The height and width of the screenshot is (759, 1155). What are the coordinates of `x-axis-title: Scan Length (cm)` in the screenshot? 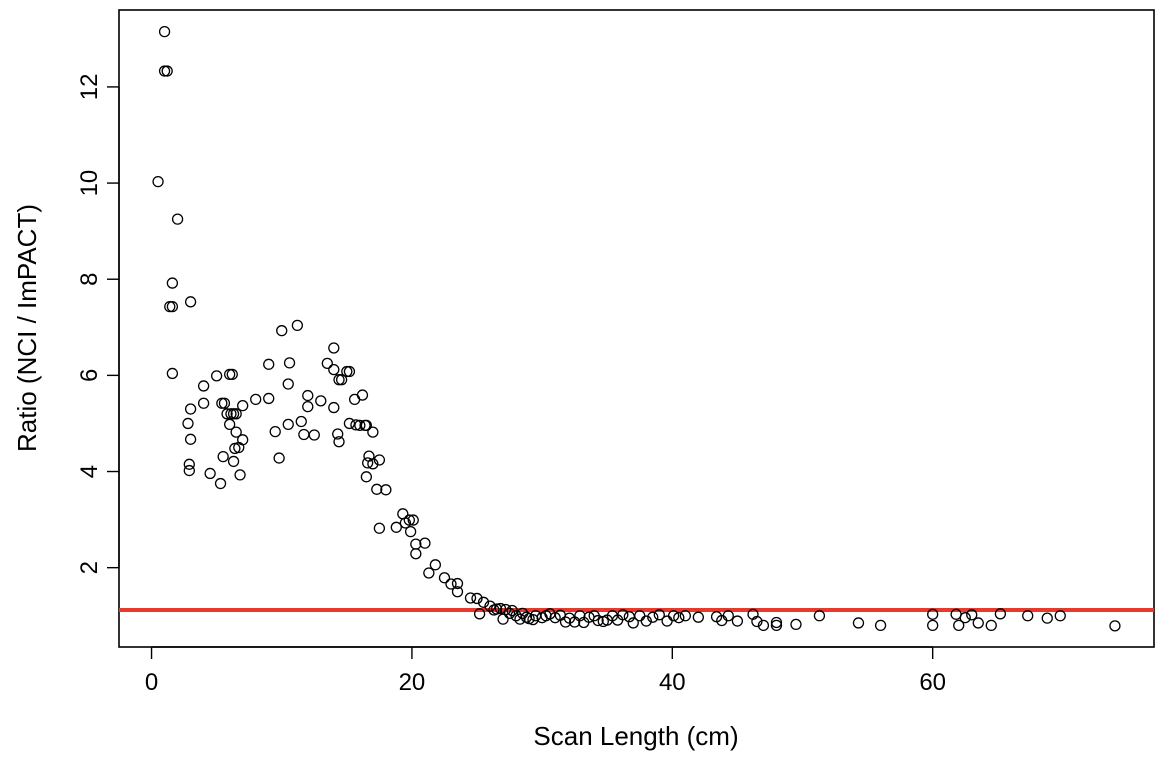 It's located at (635, 736).